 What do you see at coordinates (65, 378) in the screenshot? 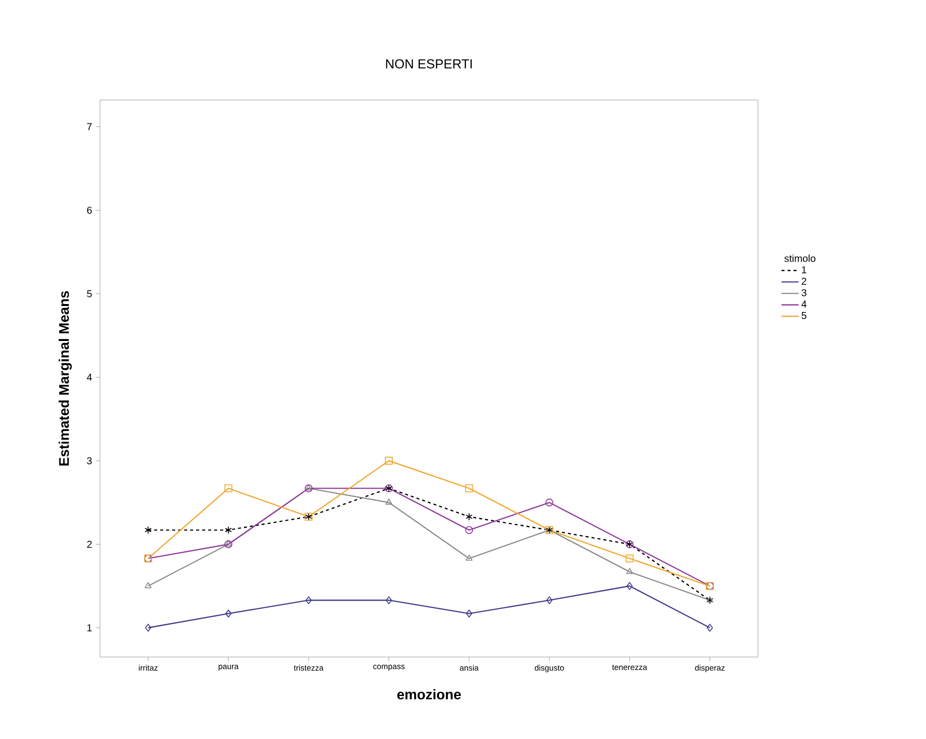
I see `y-axis-title: Estimated Marginal Means` at bounding box center [65, 378].